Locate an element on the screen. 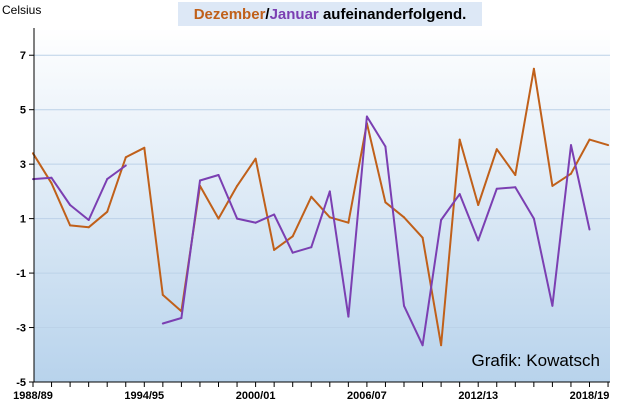  chart-title: Dezember/Januar aufeinanderfolgend. is located at coordinates (330, 14).